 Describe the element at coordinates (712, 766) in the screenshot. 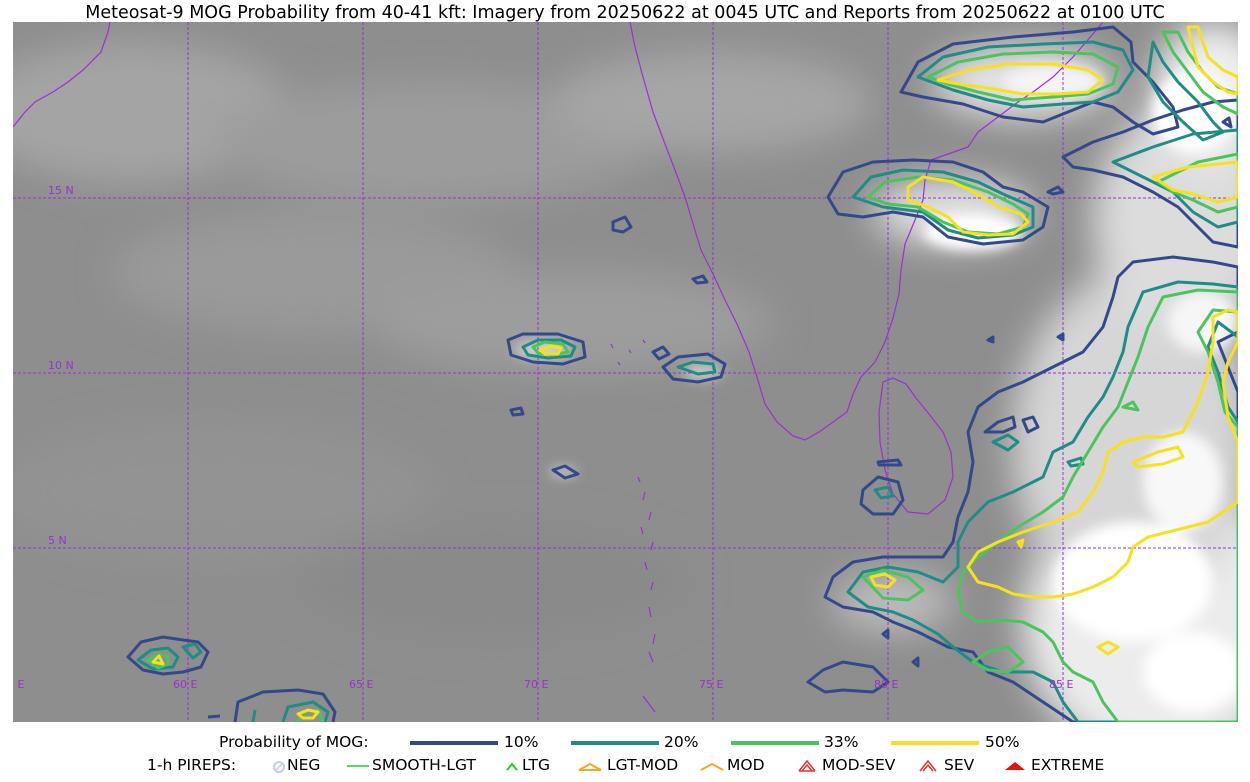

I see `mod-chevron-icon` at that location.